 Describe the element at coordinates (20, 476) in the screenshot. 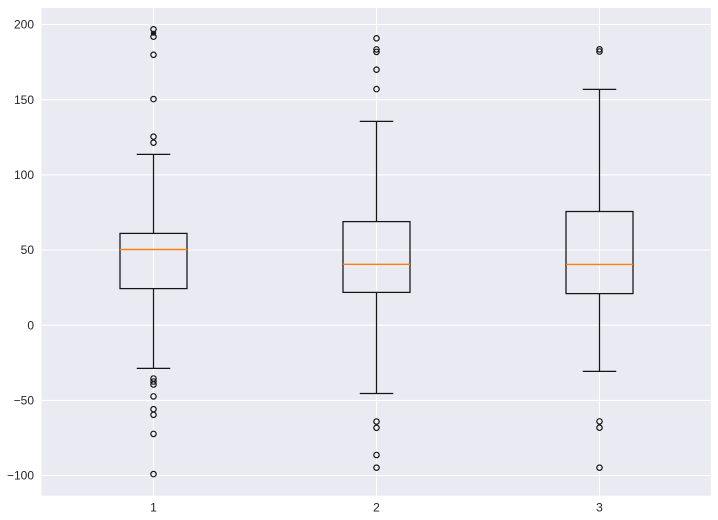

I see `svg-text: −100` at that location.